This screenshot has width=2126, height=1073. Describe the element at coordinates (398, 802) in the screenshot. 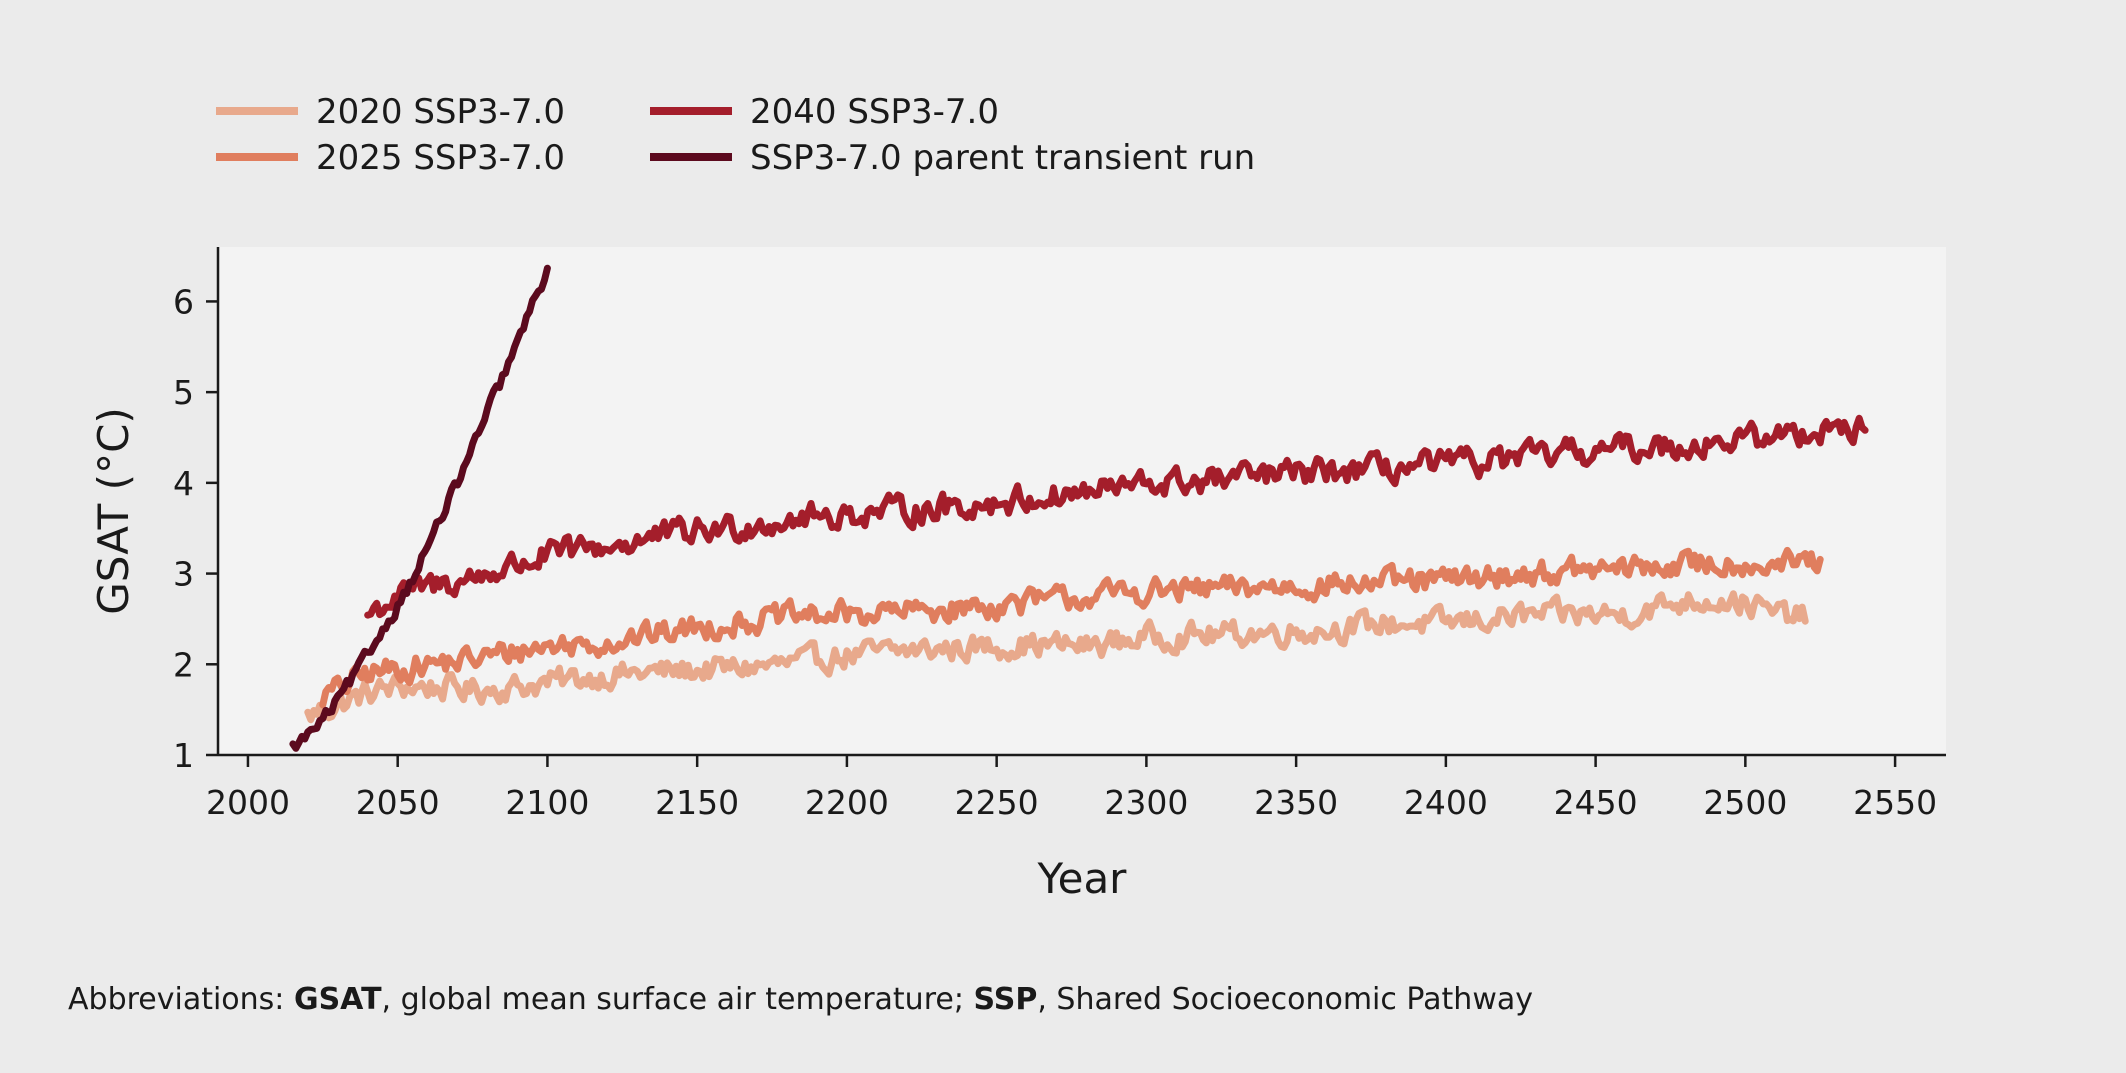

I see `x-tick-label-2050: 2050` at that location.